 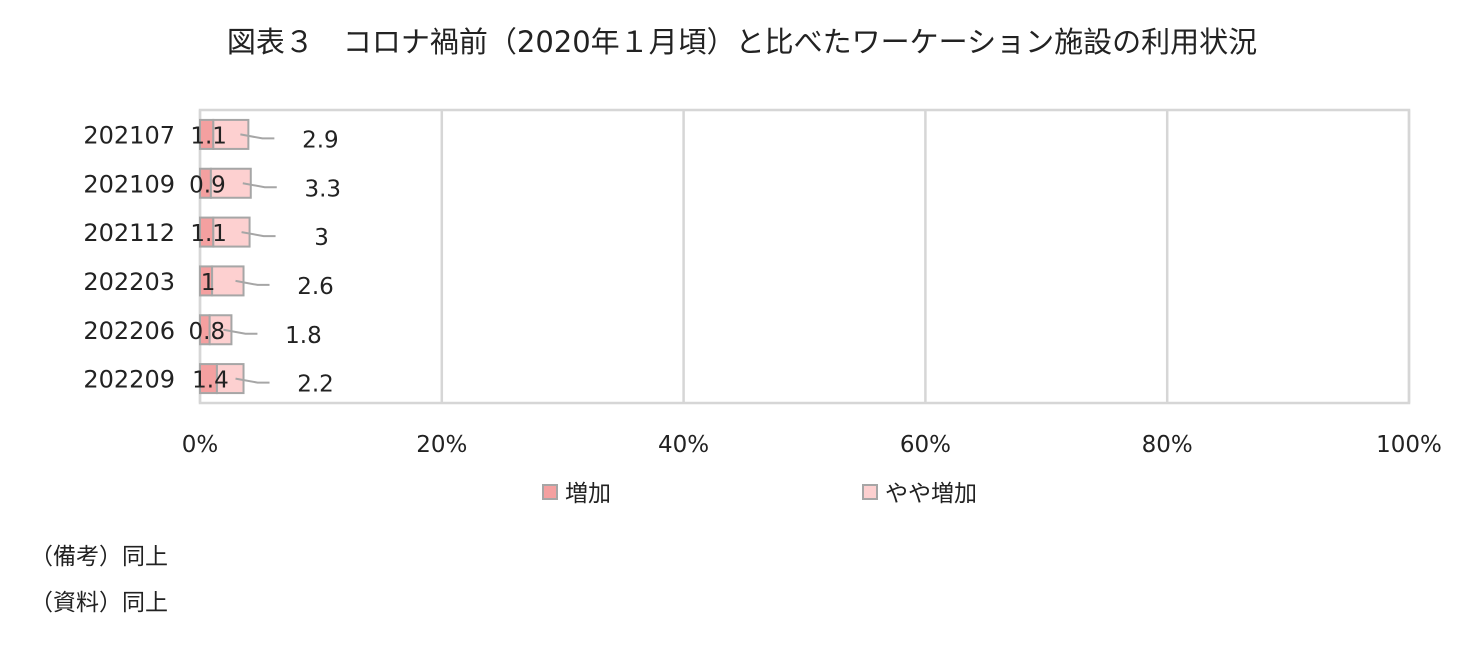 What do you see at coordinates (315, 287) in the screenshot?
I see `data-label-slight-increase: 2.6` at bounding box center [315, 287].